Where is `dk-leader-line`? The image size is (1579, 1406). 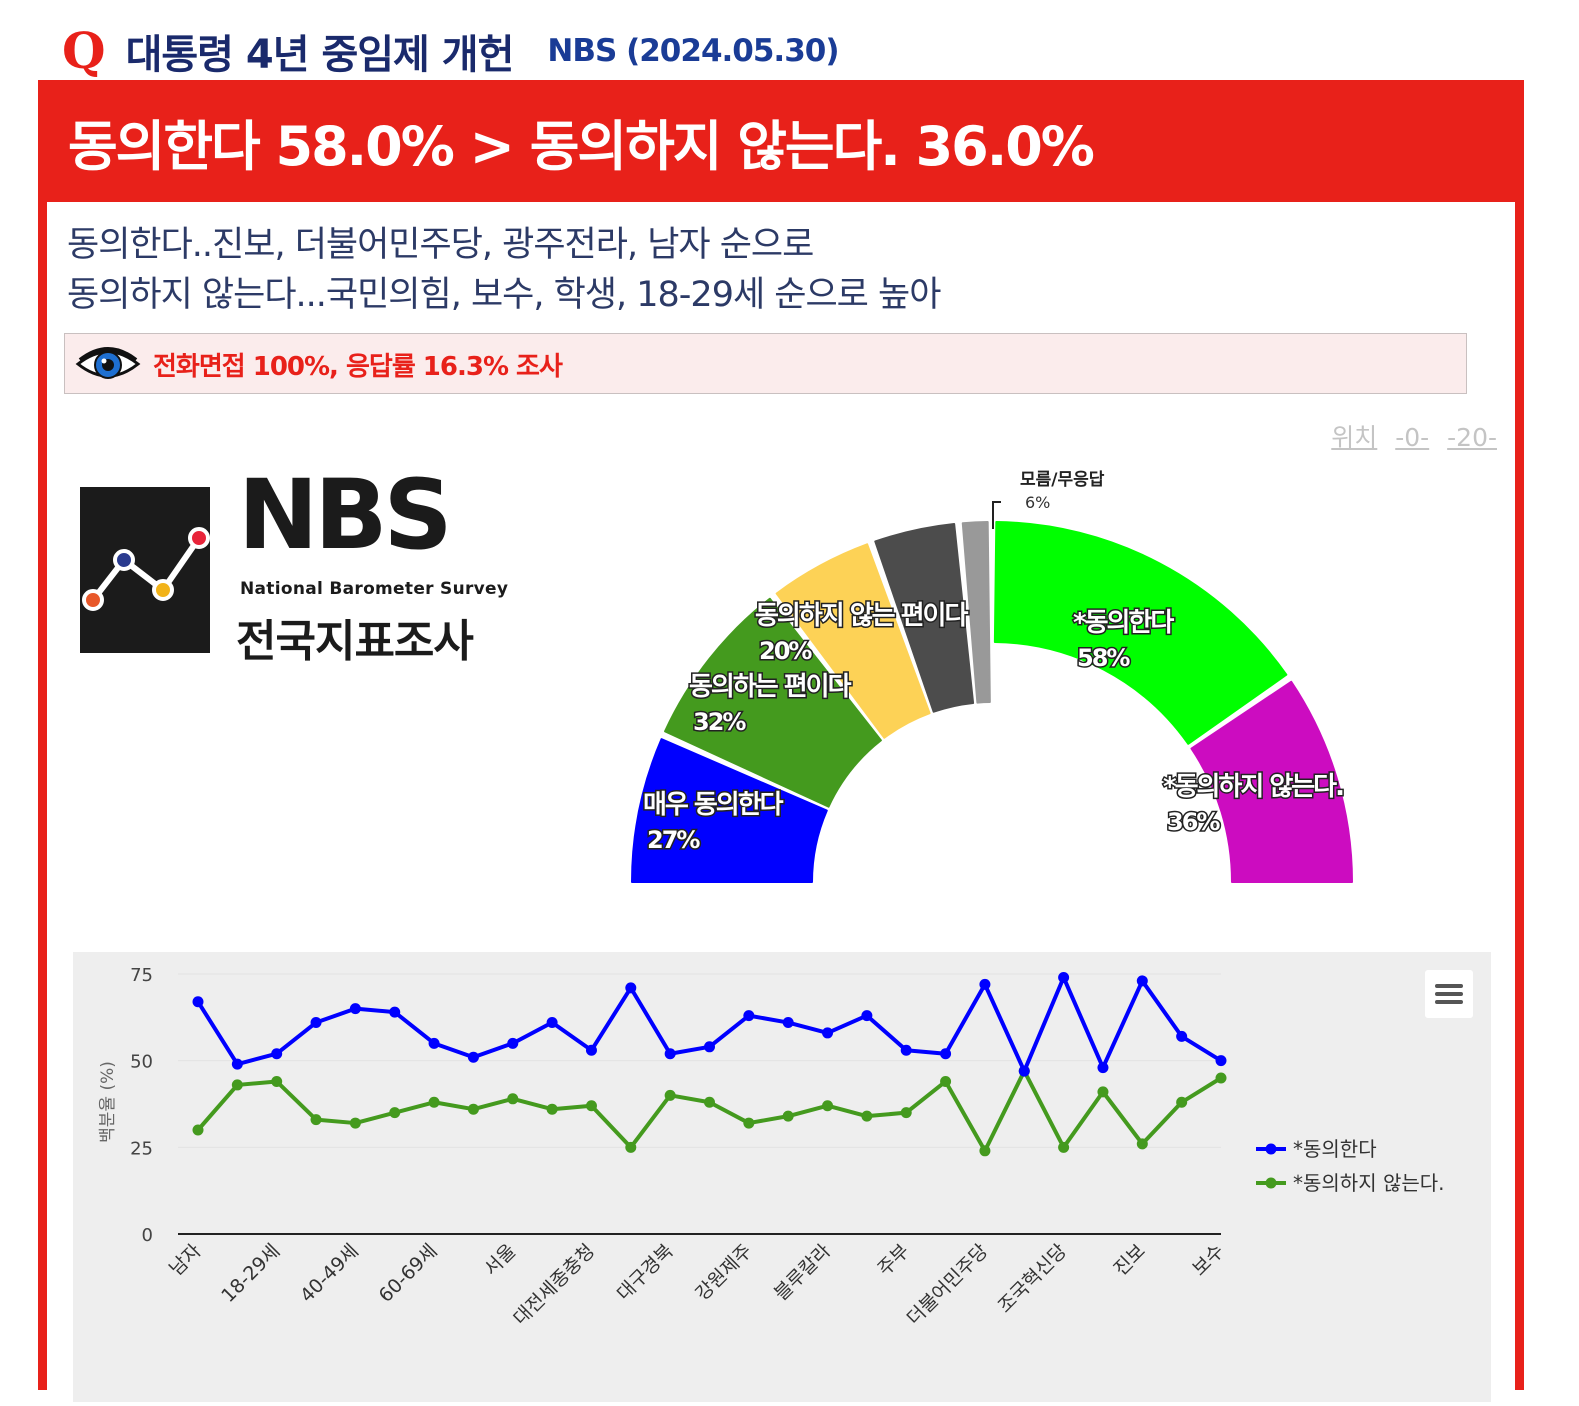 dk-leader-line is located at coordinates (996, 515).